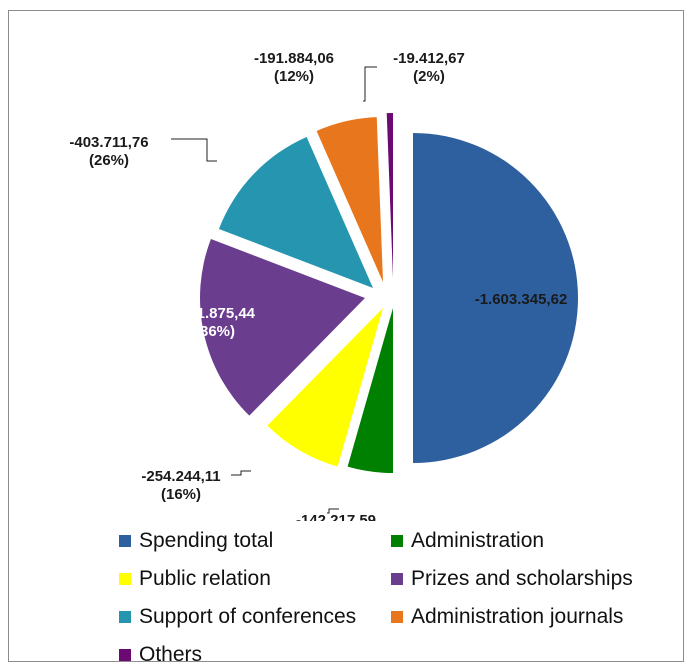 The image size is (694, 667). What do you see at coordinates (389, 195) in the screenshot?
I see `slice-others` at bounding box center [389, 195].